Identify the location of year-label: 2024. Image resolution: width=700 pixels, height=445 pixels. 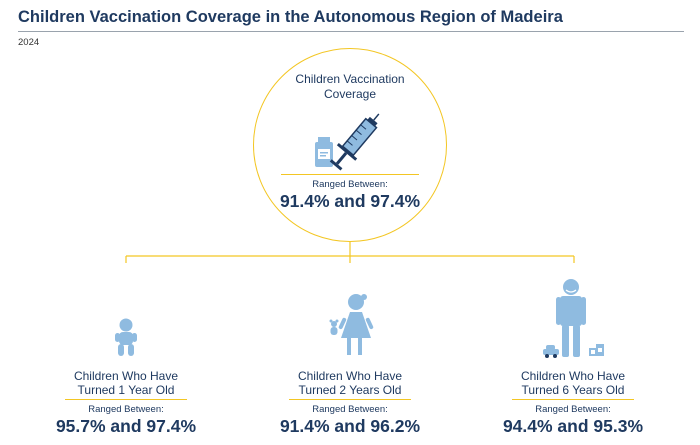
(29, 42).